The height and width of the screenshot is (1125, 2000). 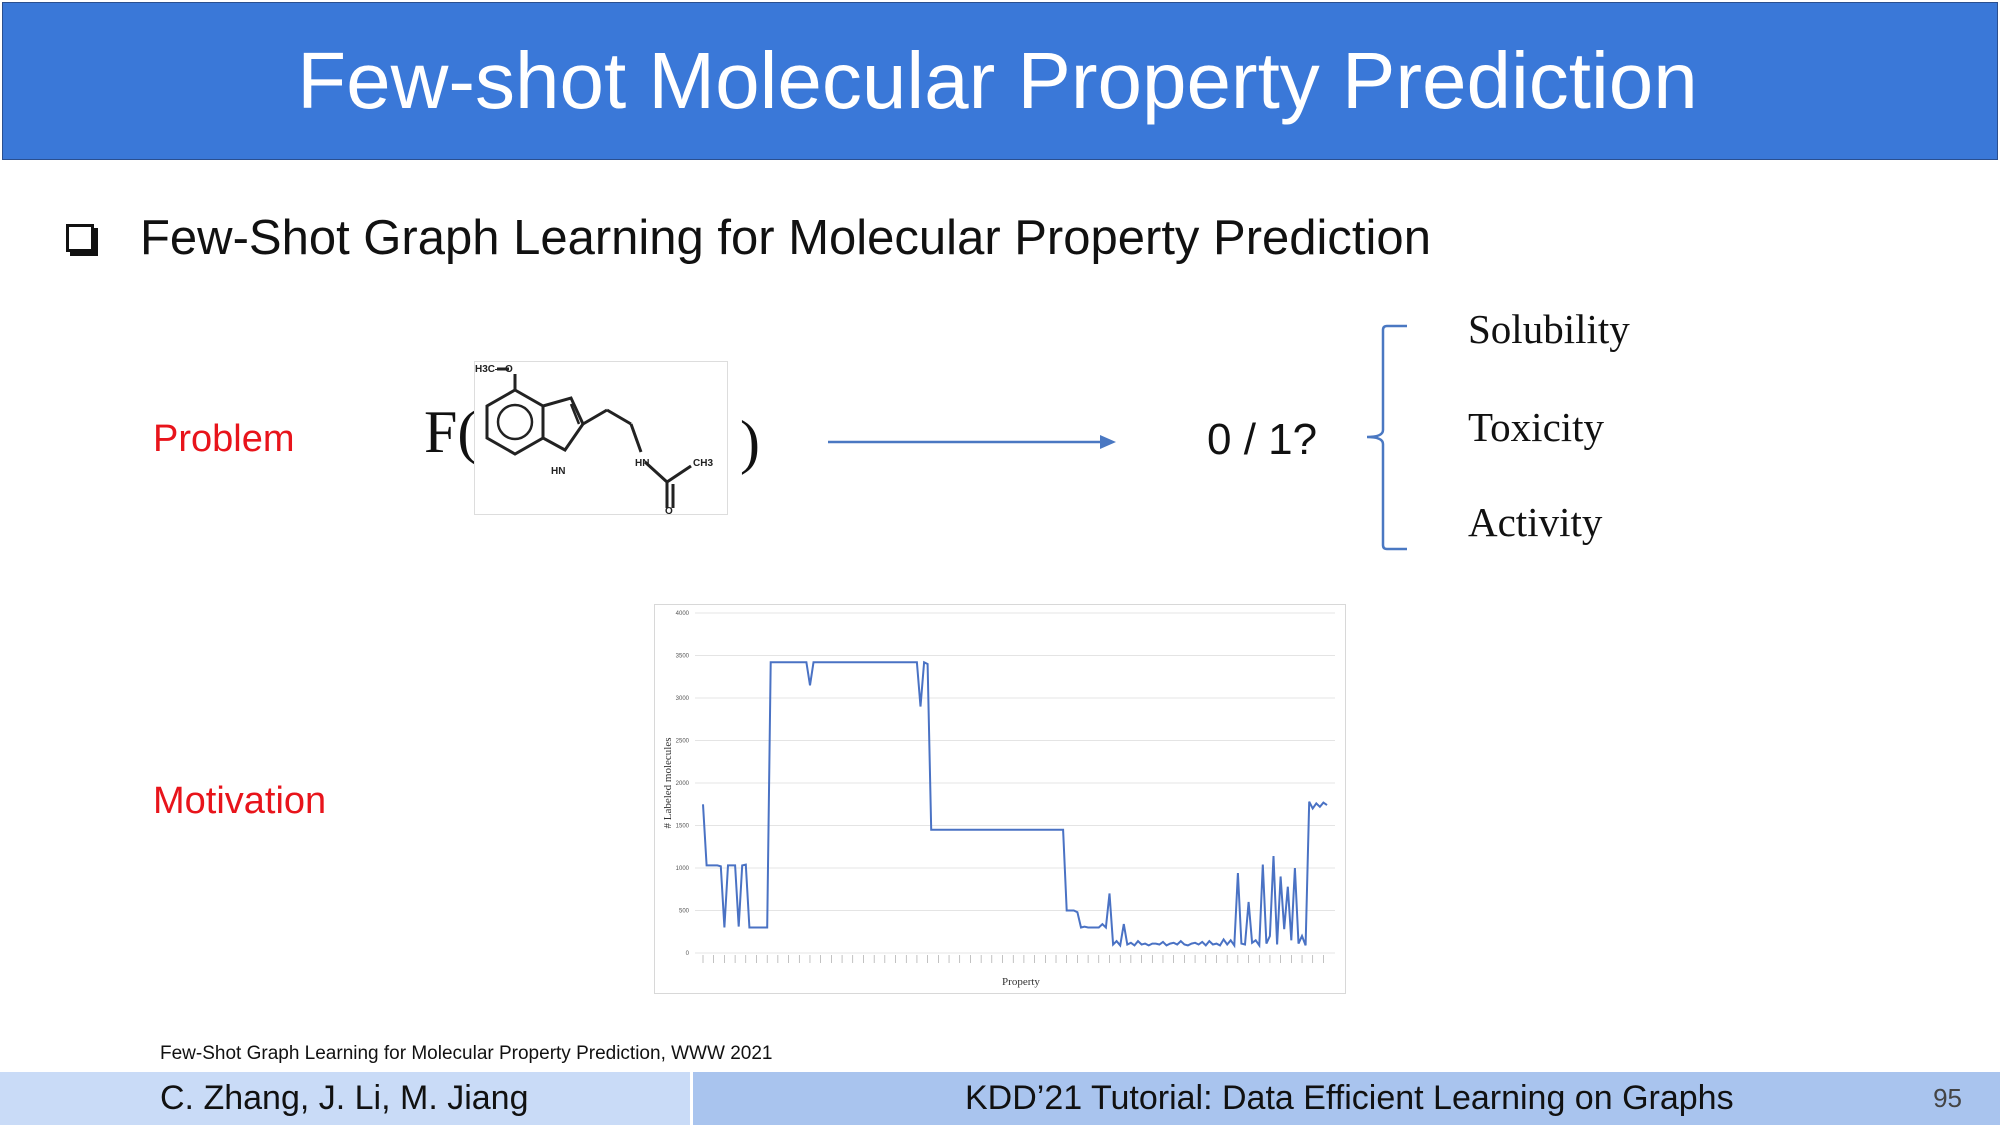 What do you see at coordinates (1536, 427) in the screenshot?
I see `property-toxicity: Toxicity` at bounding box center [1536, 427].